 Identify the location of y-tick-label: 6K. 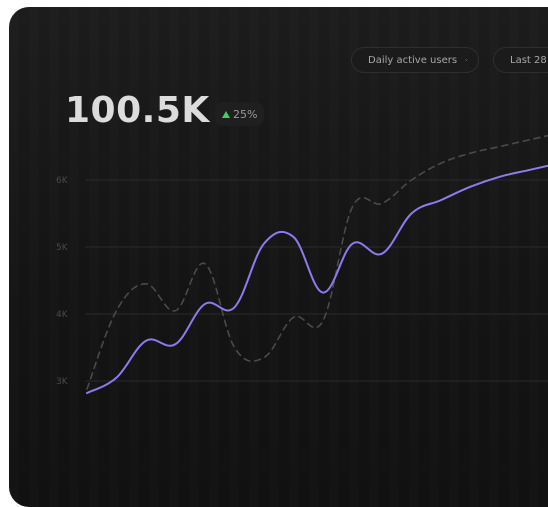
(62, 181).